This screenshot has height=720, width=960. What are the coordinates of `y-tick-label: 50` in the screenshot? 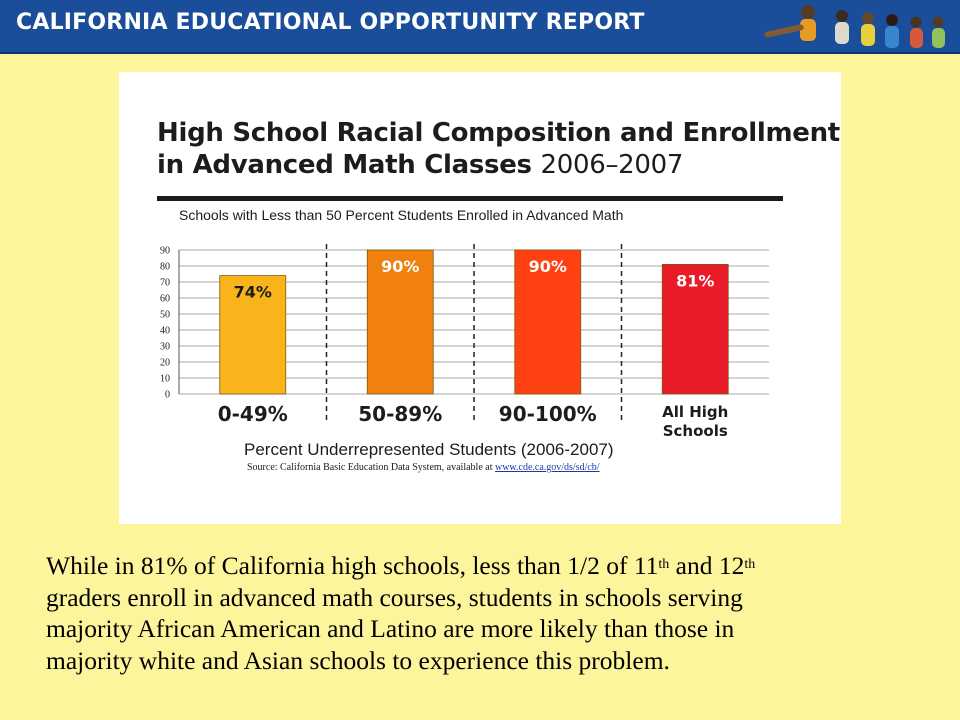 It's located at (165, 315).